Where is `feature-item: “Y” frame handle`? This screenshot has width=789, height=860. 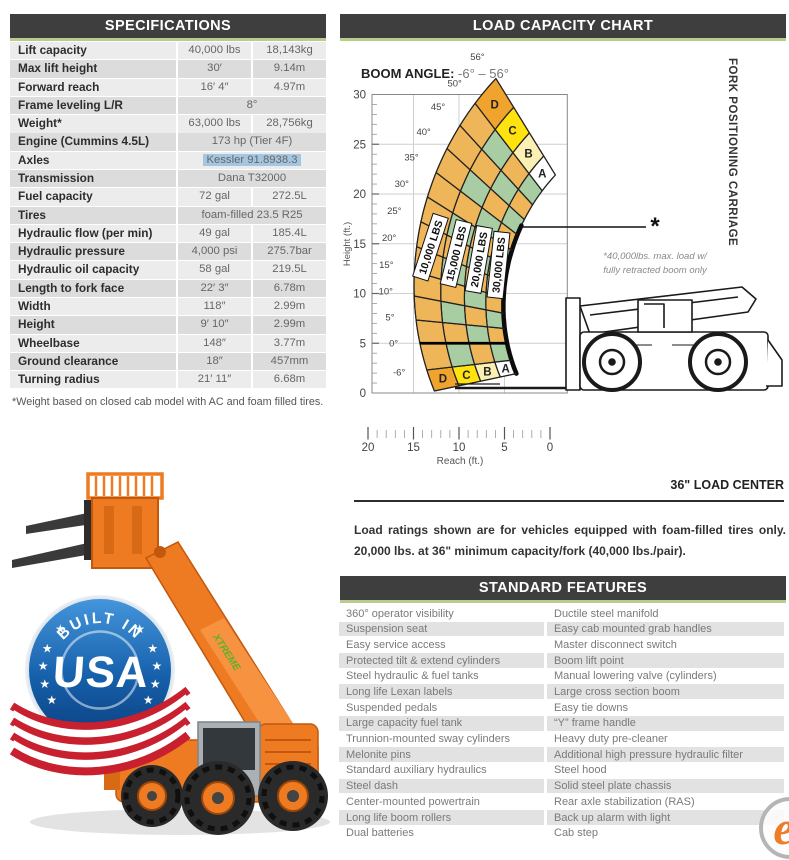 feature-item: “Y” frame handle is located at coordinates (665, 723).